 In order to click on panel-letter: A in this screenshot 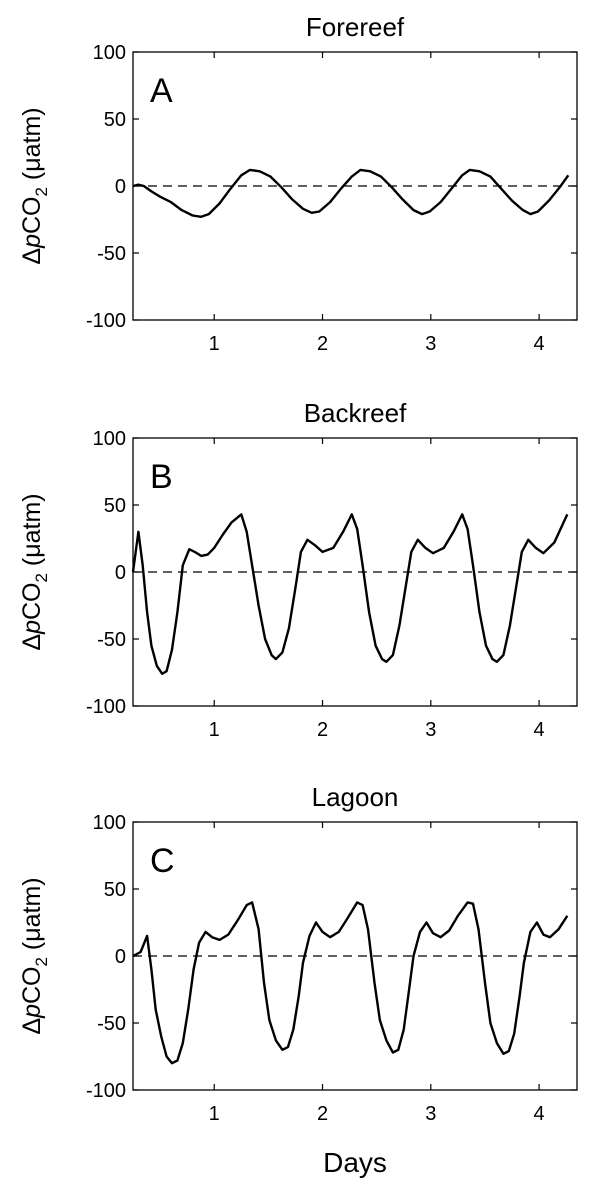, I will do `click(161, 91)`.